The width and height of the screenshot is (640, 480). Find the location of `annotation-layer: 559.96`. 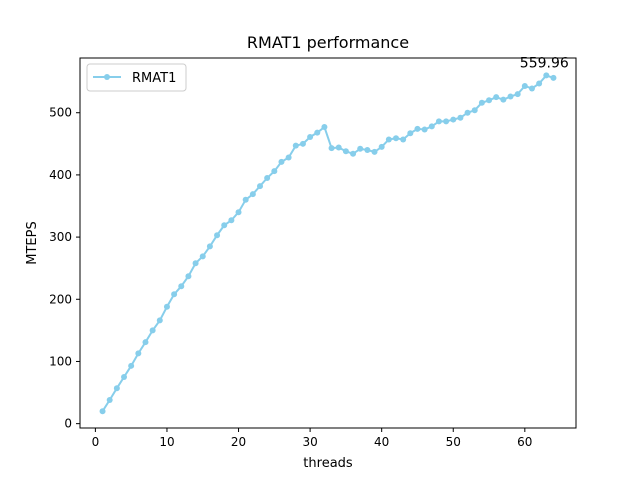

annotation-layer: 559.96 is located at coordinates (544, 63).